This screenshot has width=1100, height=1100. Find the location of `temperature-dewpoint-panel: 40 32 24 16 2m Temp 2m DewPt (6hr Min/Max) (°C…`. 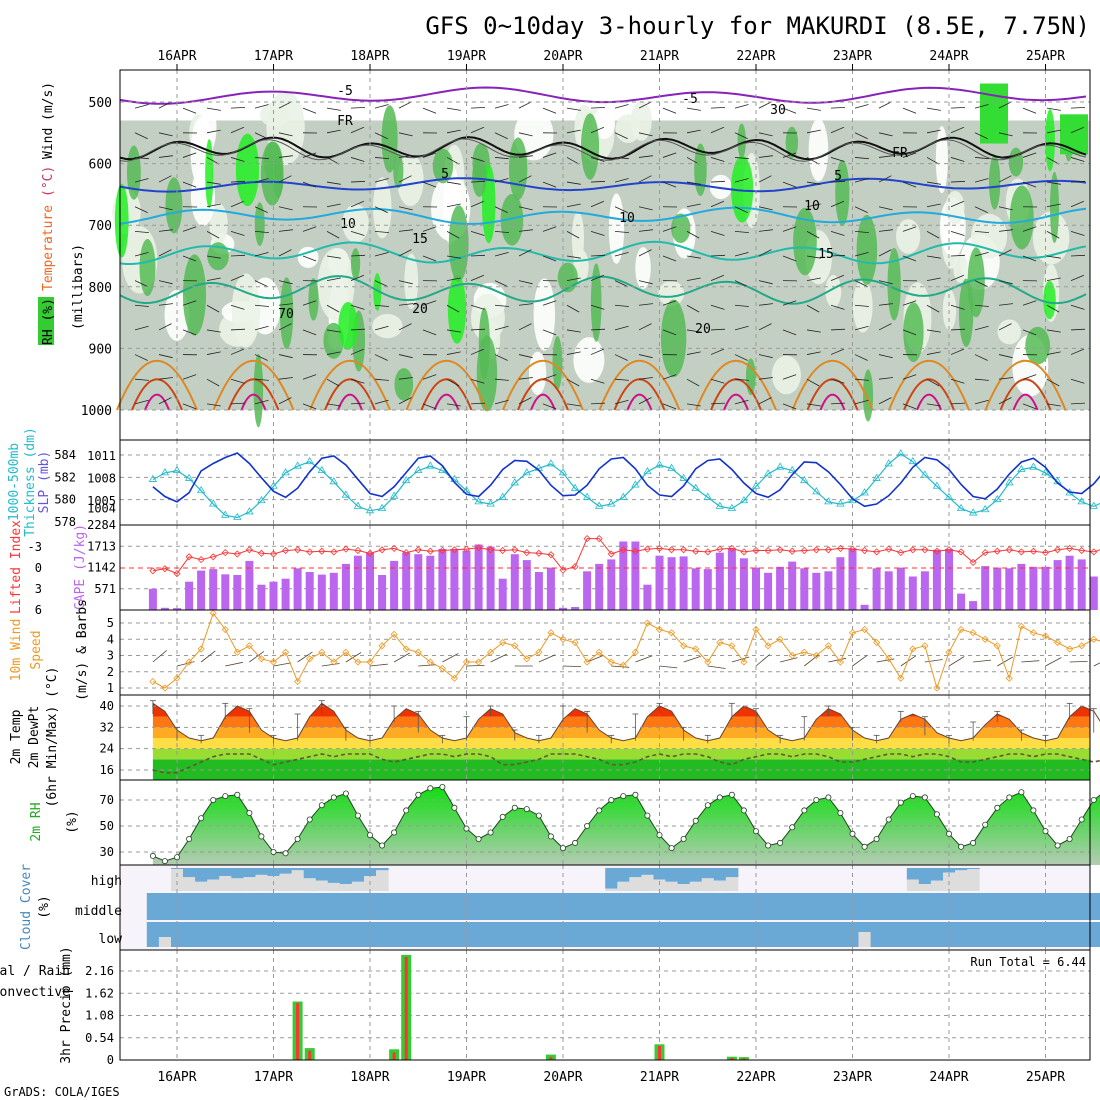

temperature-dewpoint-panel: 40 32 24 16 2m Temp 2m DewPt (6hr Min/Max) (°C… is located at coordinates (554, 737).